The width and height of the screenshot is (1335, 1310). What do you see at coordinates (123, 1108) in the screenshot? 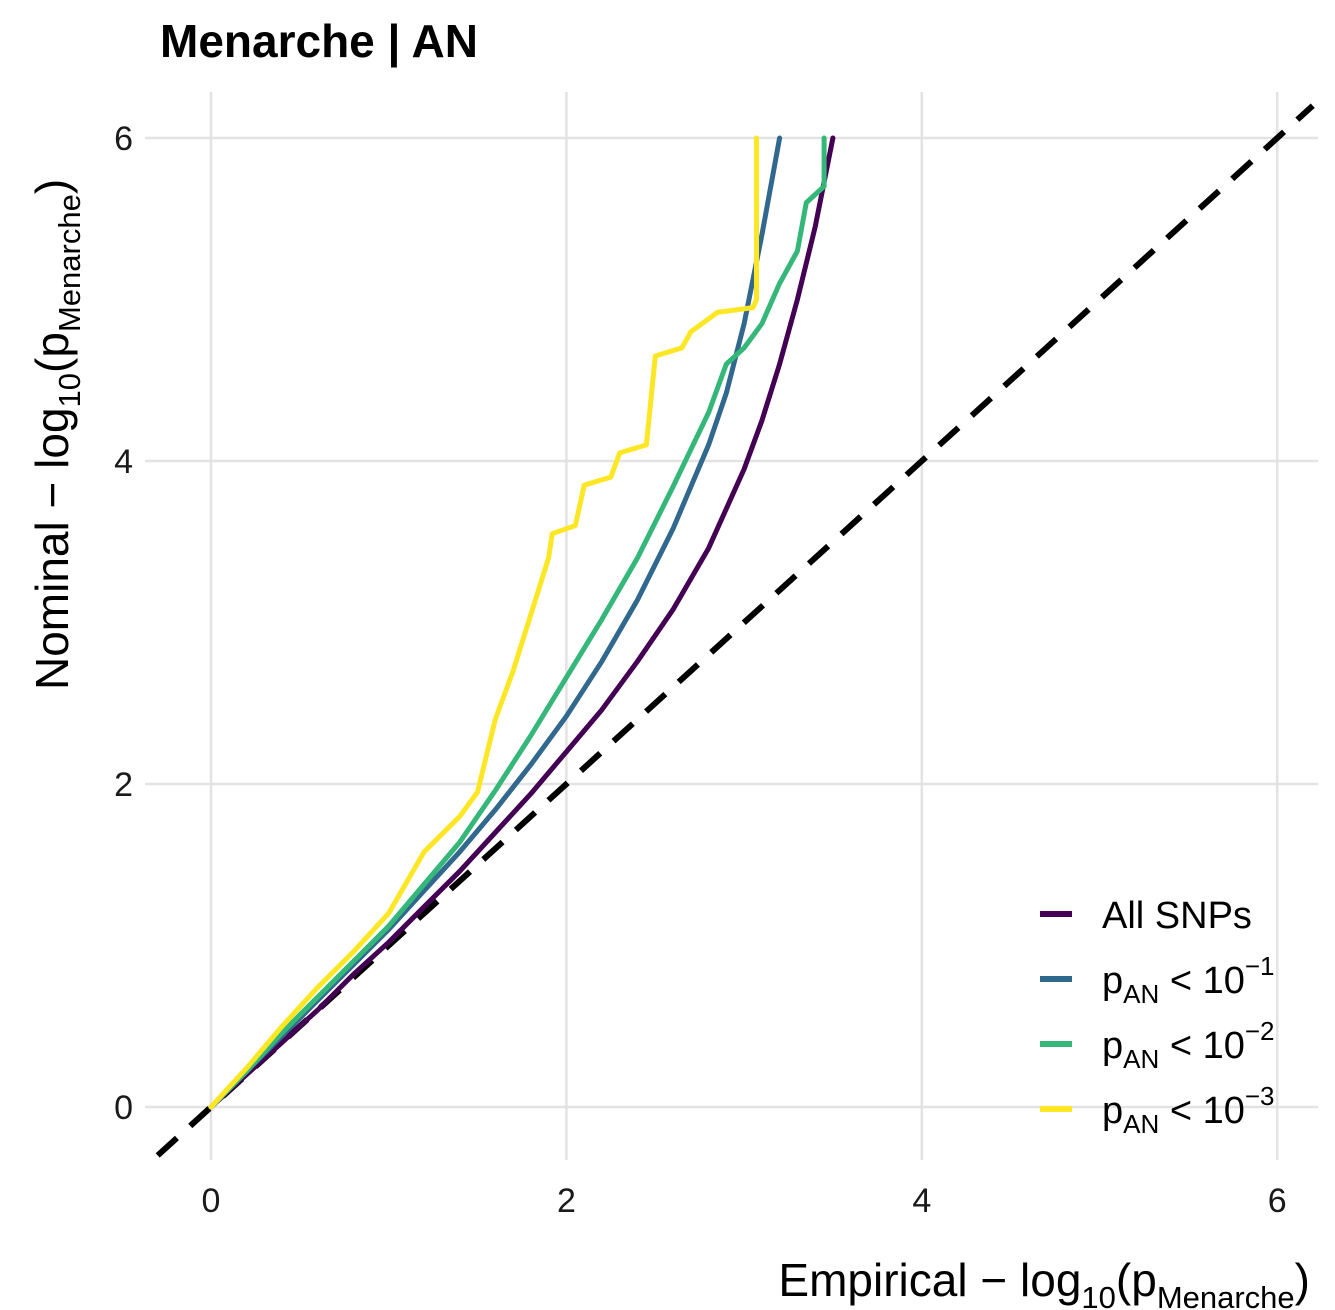
I see `y-tick-label: 0` at bounding box center [123, 1108].